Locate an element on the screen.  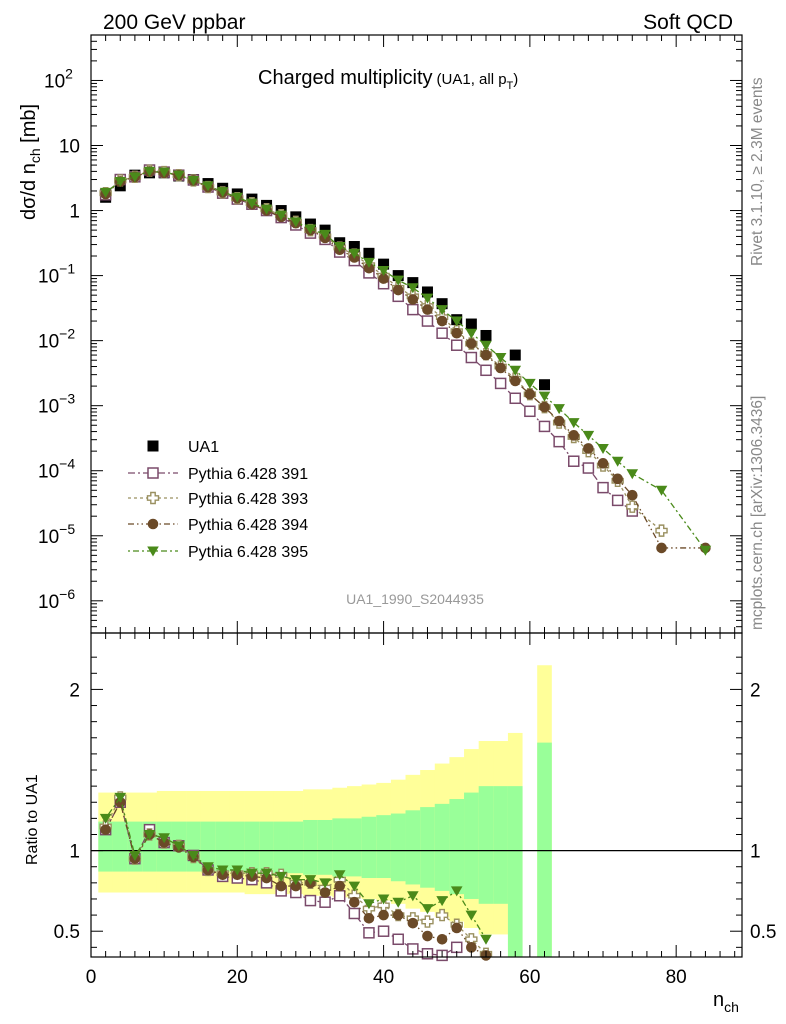
x-tick-label: 0 is located at coordinates (91, 977).